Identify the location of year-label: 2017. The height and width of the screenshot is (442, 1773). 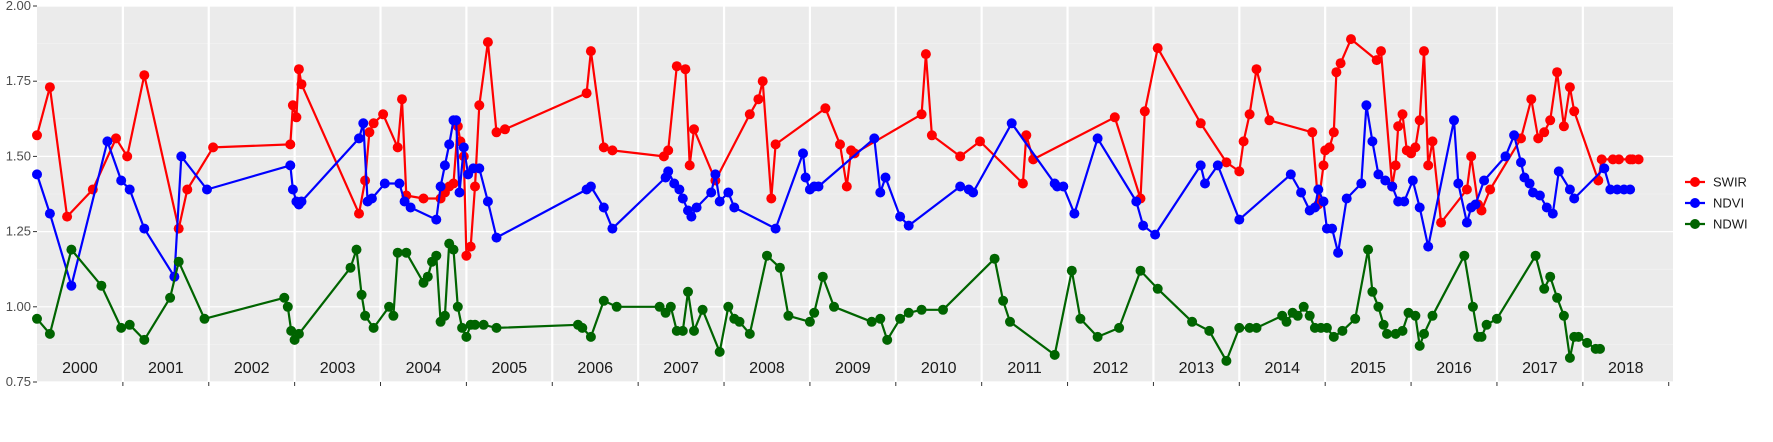
(1540, 368).